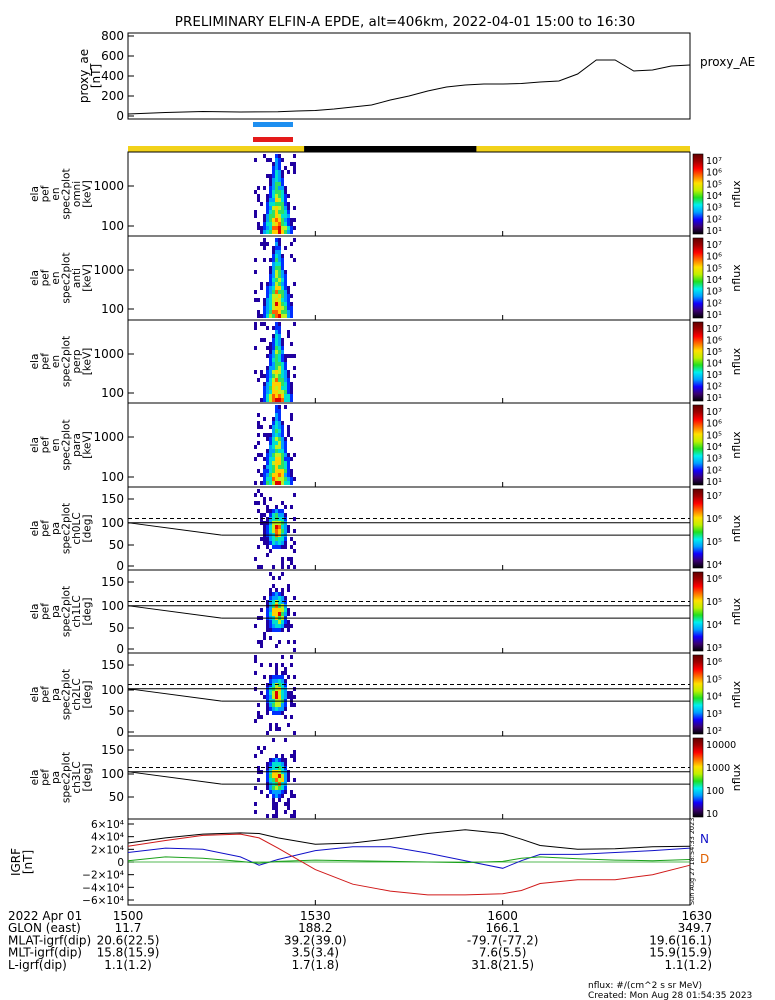 The height and width of the screenshot is (1000, 775). I want to click on igrf-ylabel: IGRF[nT], so click(22, 862).